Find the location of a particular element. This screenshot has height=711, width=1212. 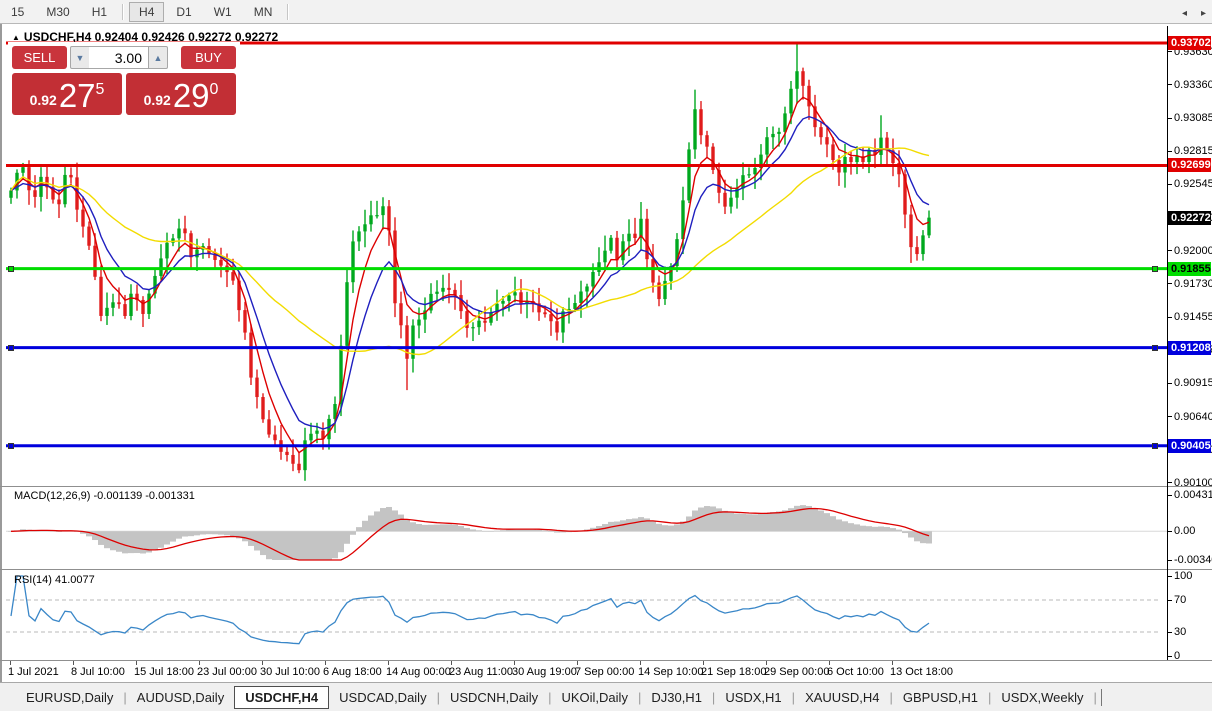

time-axis-label: 23 Aug 11:00 is located at coordinates (481, 672).